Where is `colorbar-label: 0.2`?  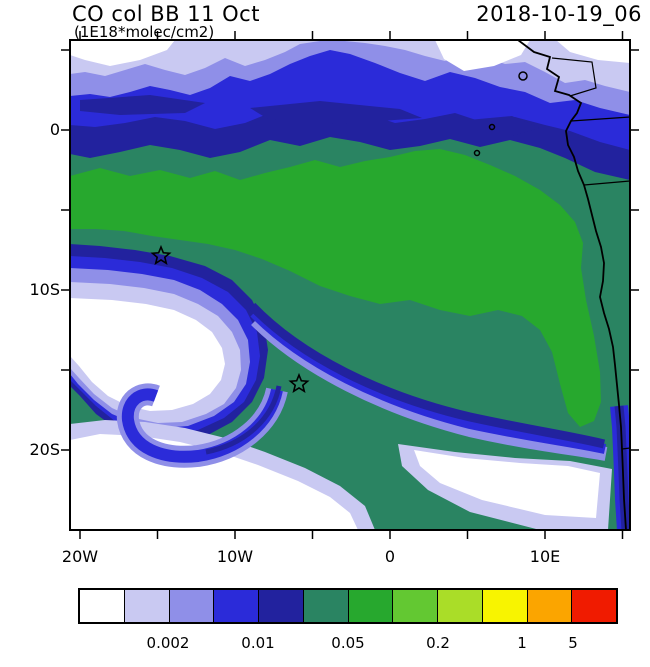
colorbar-label: 0.2 is located at coordinates (438, 643).